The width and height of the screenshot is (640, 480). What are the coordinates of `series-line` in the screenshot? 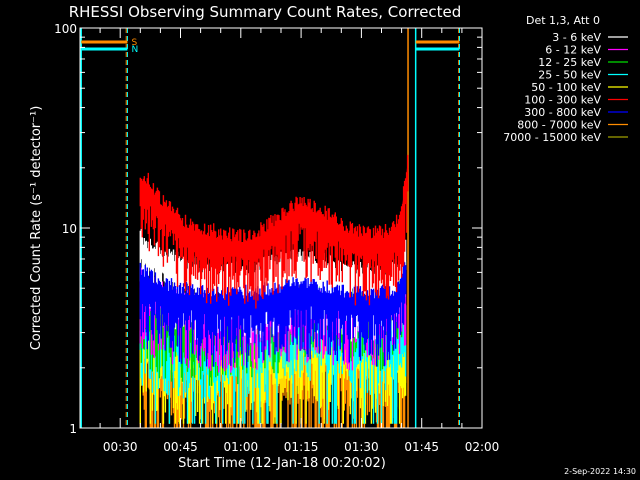 It's located at (274, 205).